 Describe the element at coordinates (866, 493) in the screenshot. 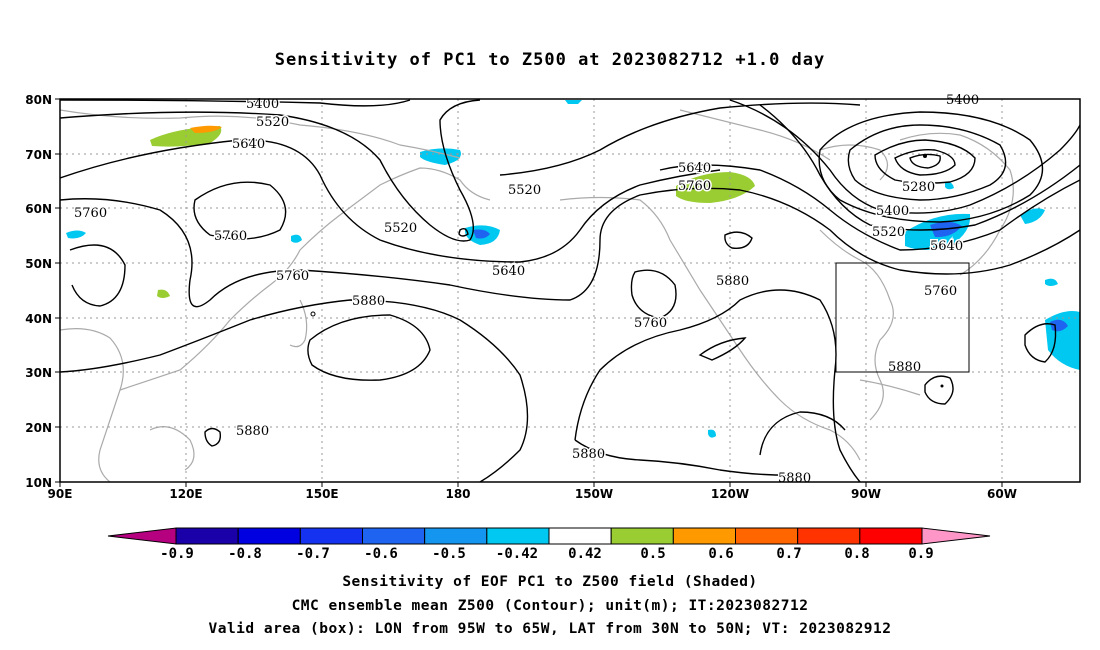

I see `lon-label: 90W` at that location.